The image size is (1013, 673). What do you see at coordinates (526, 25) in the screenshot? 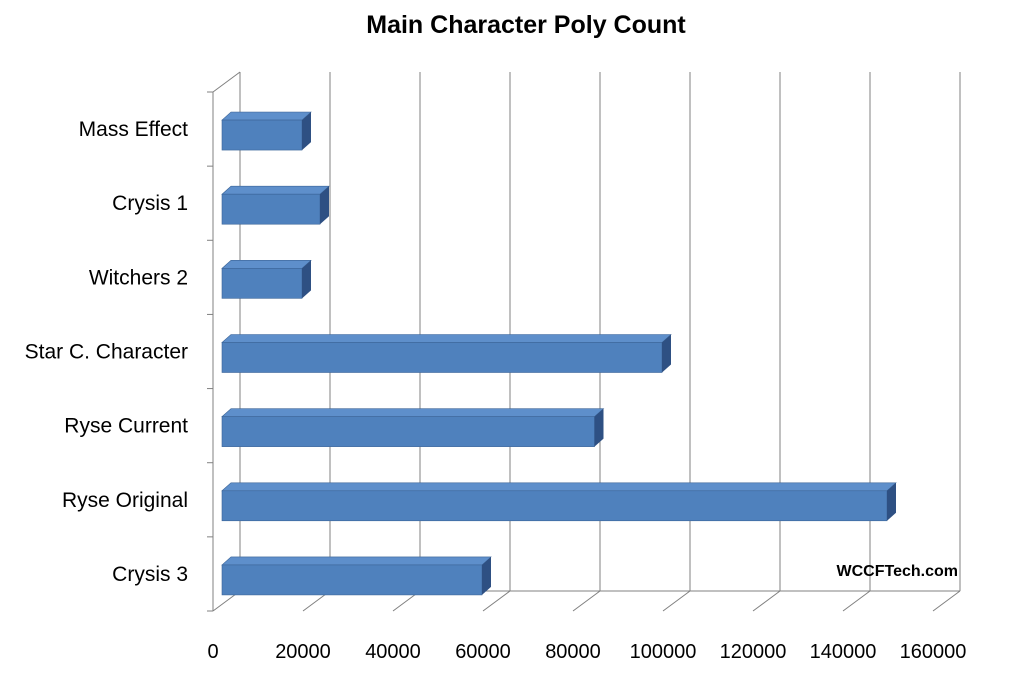
I see `chart-title: Main Character Poly Count` at bounding box center [526, 25].